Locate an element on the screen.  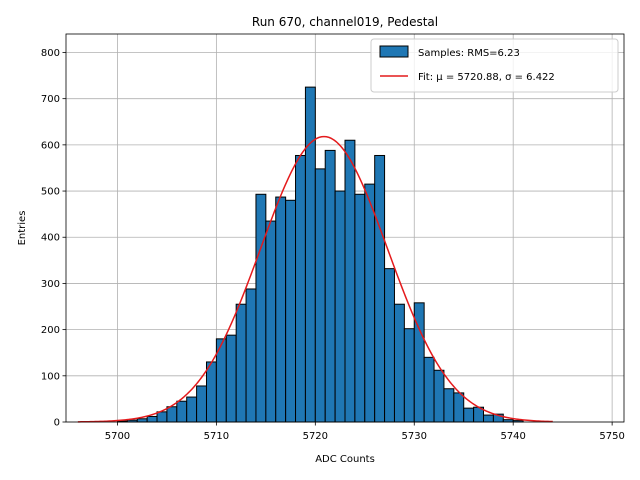
legend-box is located at coordinates (494, 65).